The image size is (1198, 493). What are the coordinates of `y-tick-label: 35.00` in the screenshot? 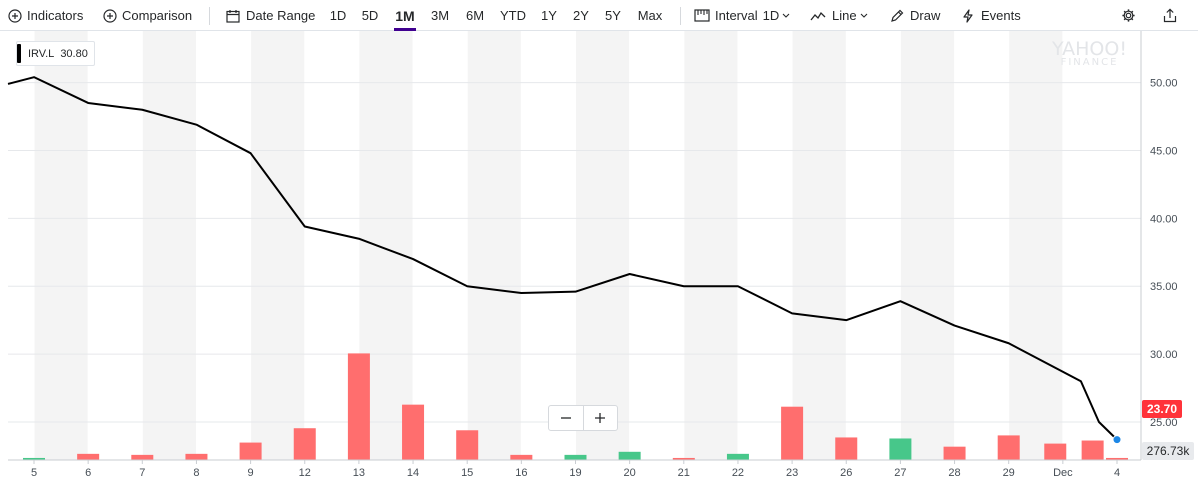 It's located at (1164, 287).